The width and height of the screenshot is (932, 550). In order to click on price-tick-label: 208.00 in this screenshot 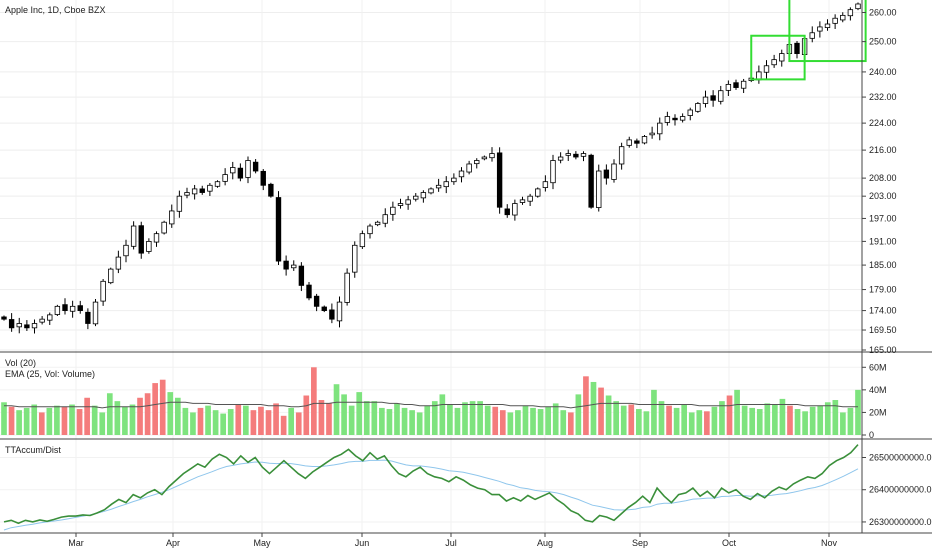, I will do `click(883, 178)`.